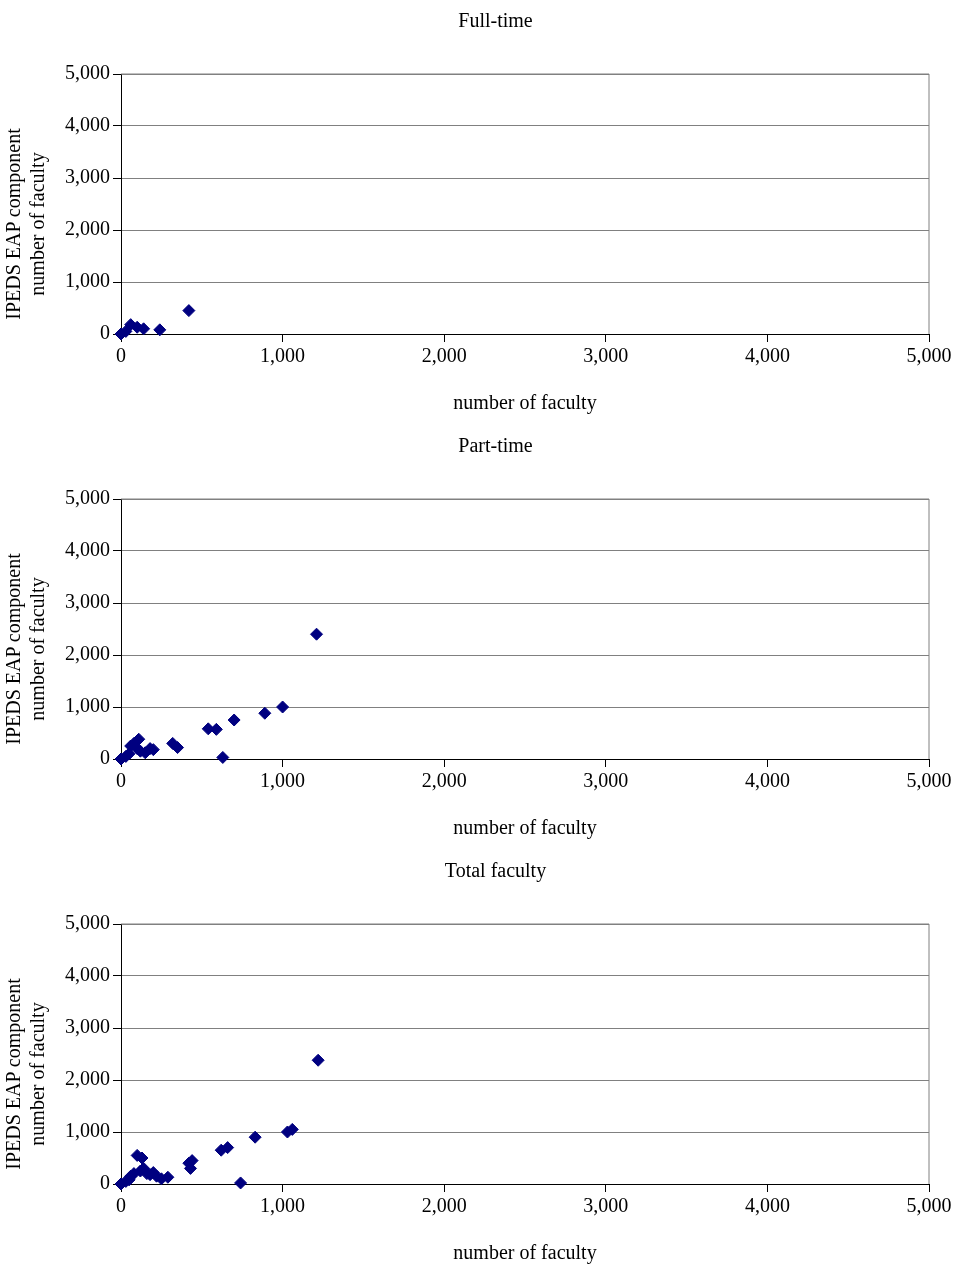  I want to click on chart-title: Total faculty, so click(495, 871).